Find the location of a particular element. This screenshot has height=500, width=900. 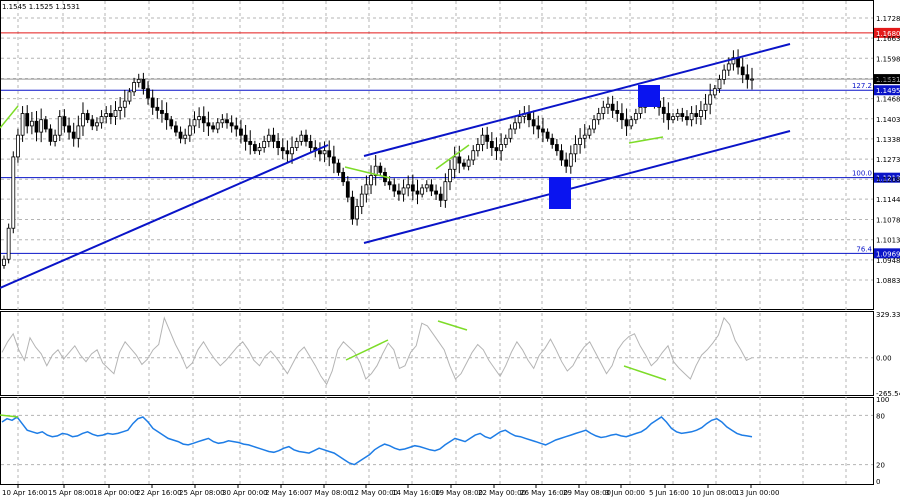

current-price-badge is located at coordinates (887, 79).